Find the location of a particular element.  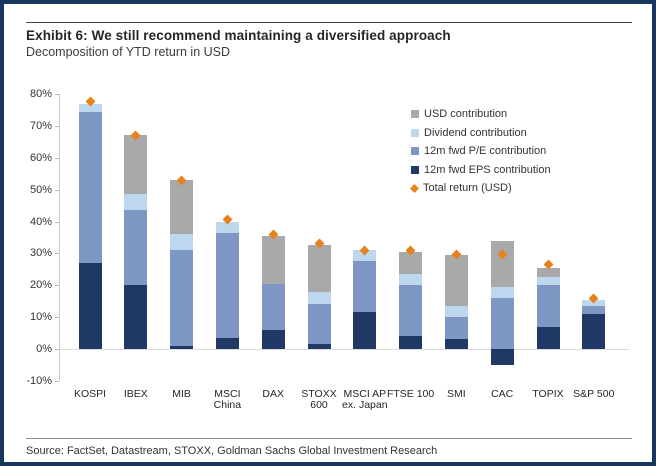

footer-divider is located at coordinates (329, 438).